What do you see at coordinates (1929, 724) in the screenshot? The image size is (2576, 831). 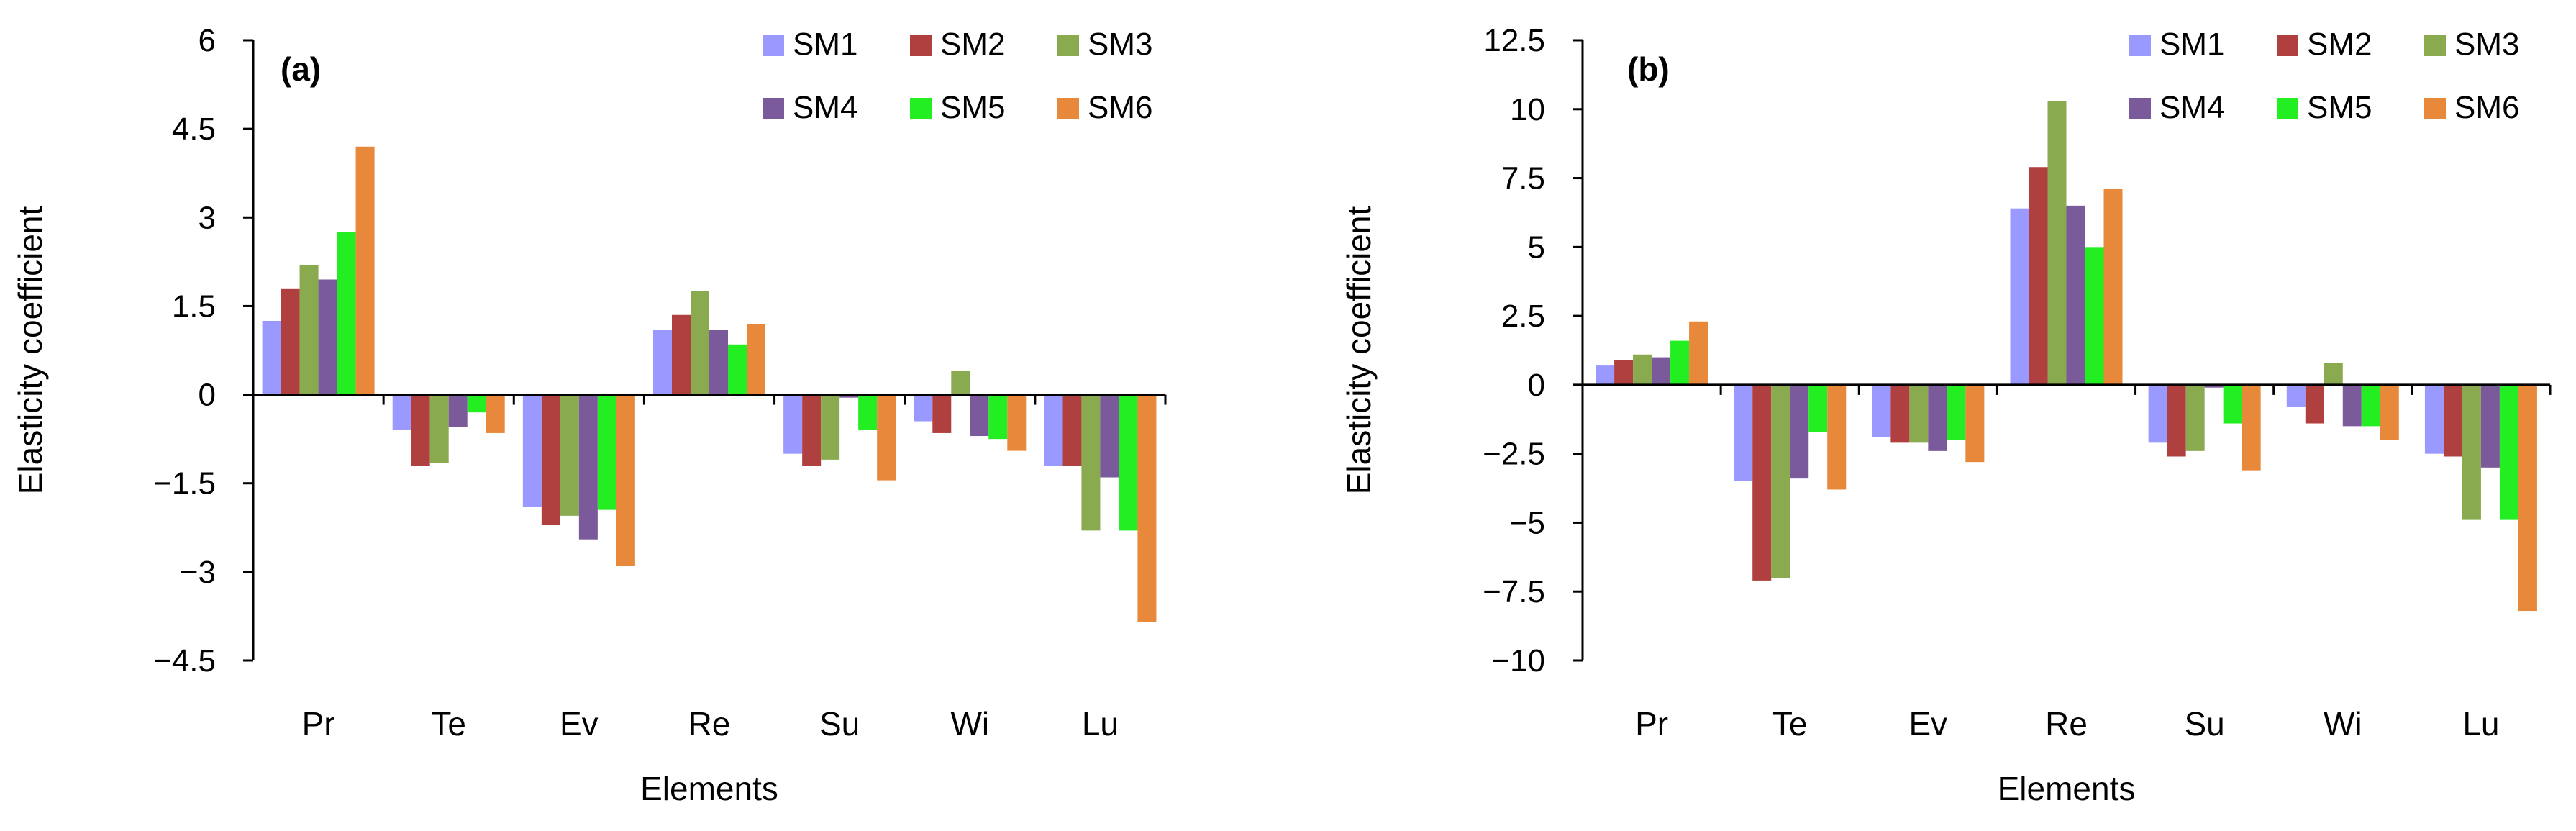 I see `x-tick-label-ev: Ev` at bounding box center [1929, 724].